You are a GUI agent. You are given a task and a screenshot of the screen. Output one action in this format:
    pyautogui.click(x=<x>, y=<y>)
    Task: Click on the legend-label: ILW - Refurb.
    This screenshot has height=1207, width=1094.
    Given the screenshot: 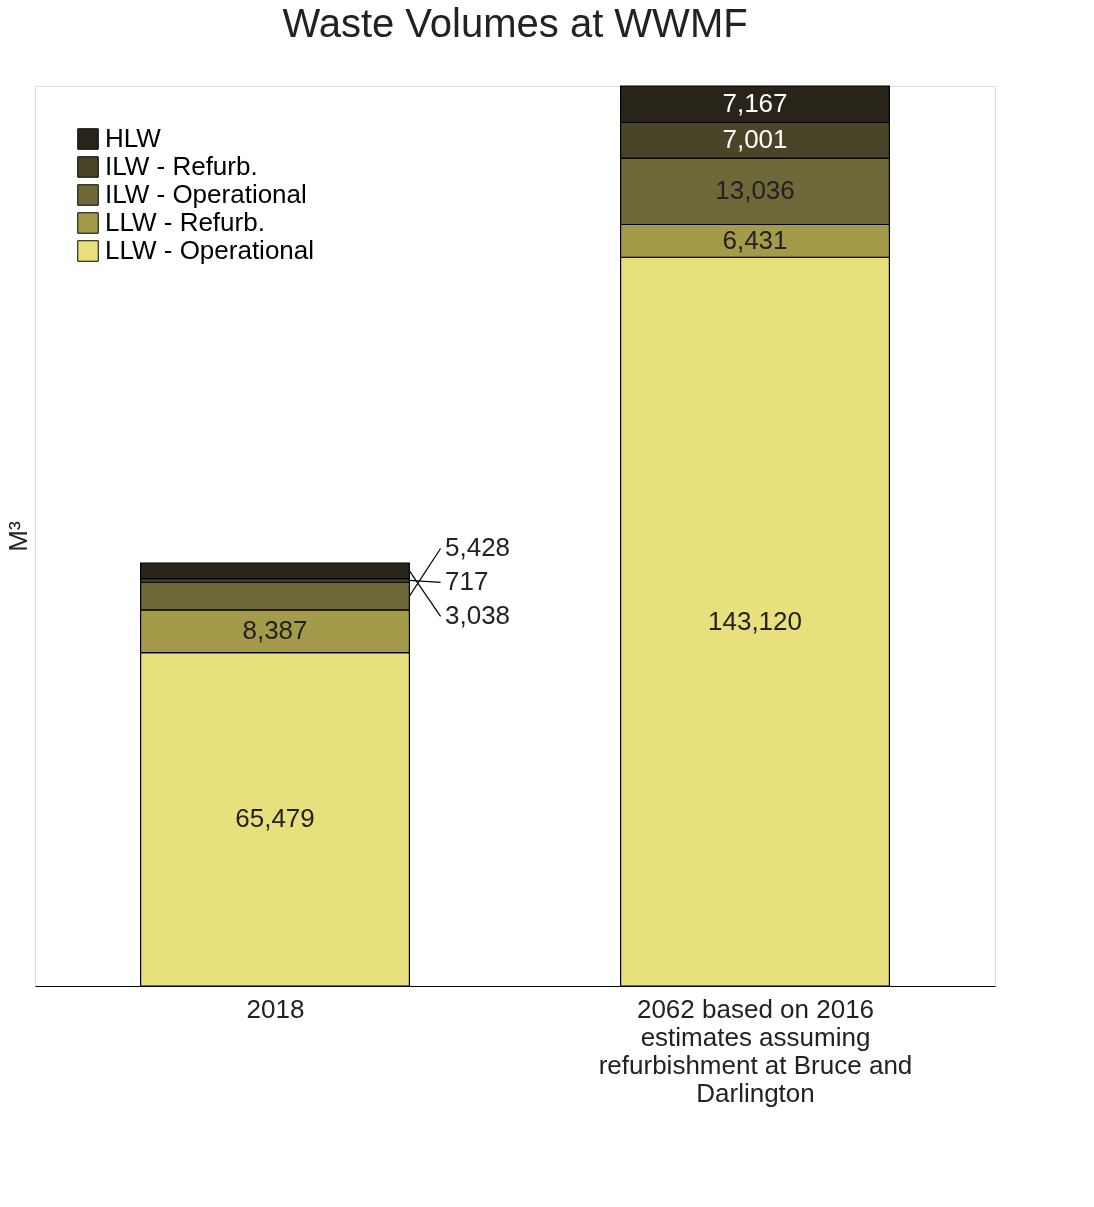 What is the action you would take?
    pyautogui.click(x=181, y=166)
    